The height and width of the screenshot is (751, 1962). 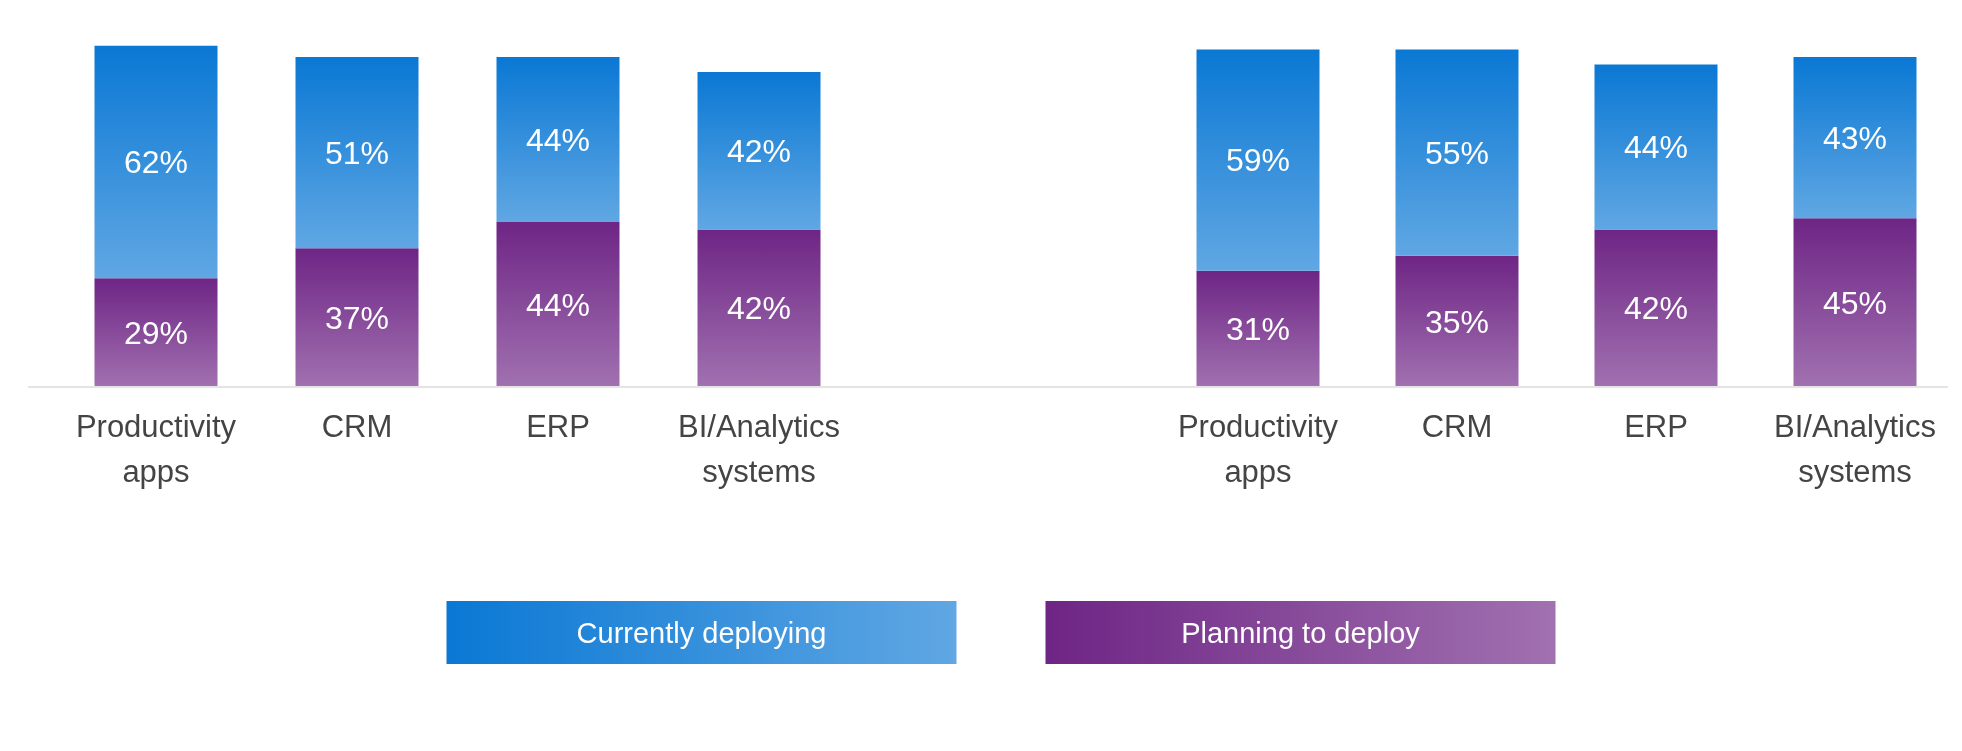 I want to click on data-label: 51%, so click(x=357, y=152).